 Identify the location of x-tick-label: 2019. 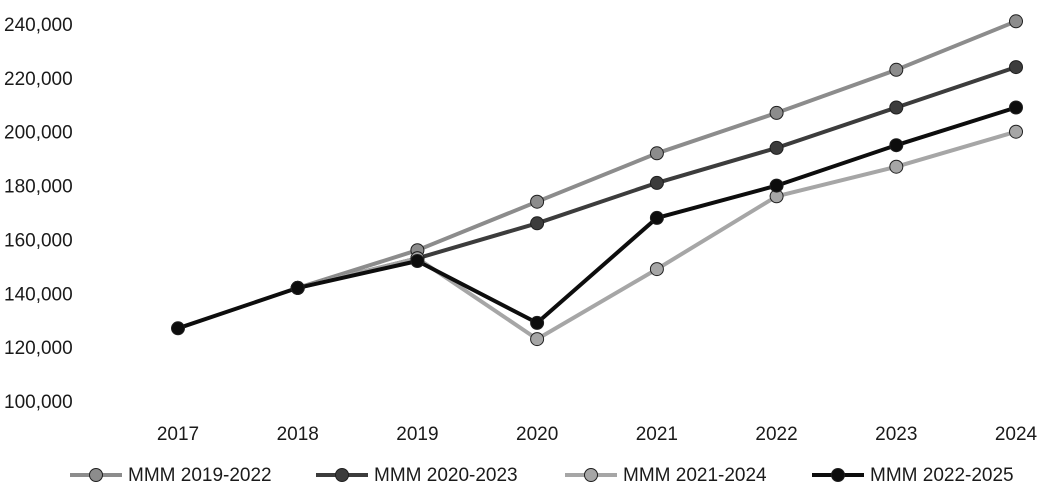
(417, 434).